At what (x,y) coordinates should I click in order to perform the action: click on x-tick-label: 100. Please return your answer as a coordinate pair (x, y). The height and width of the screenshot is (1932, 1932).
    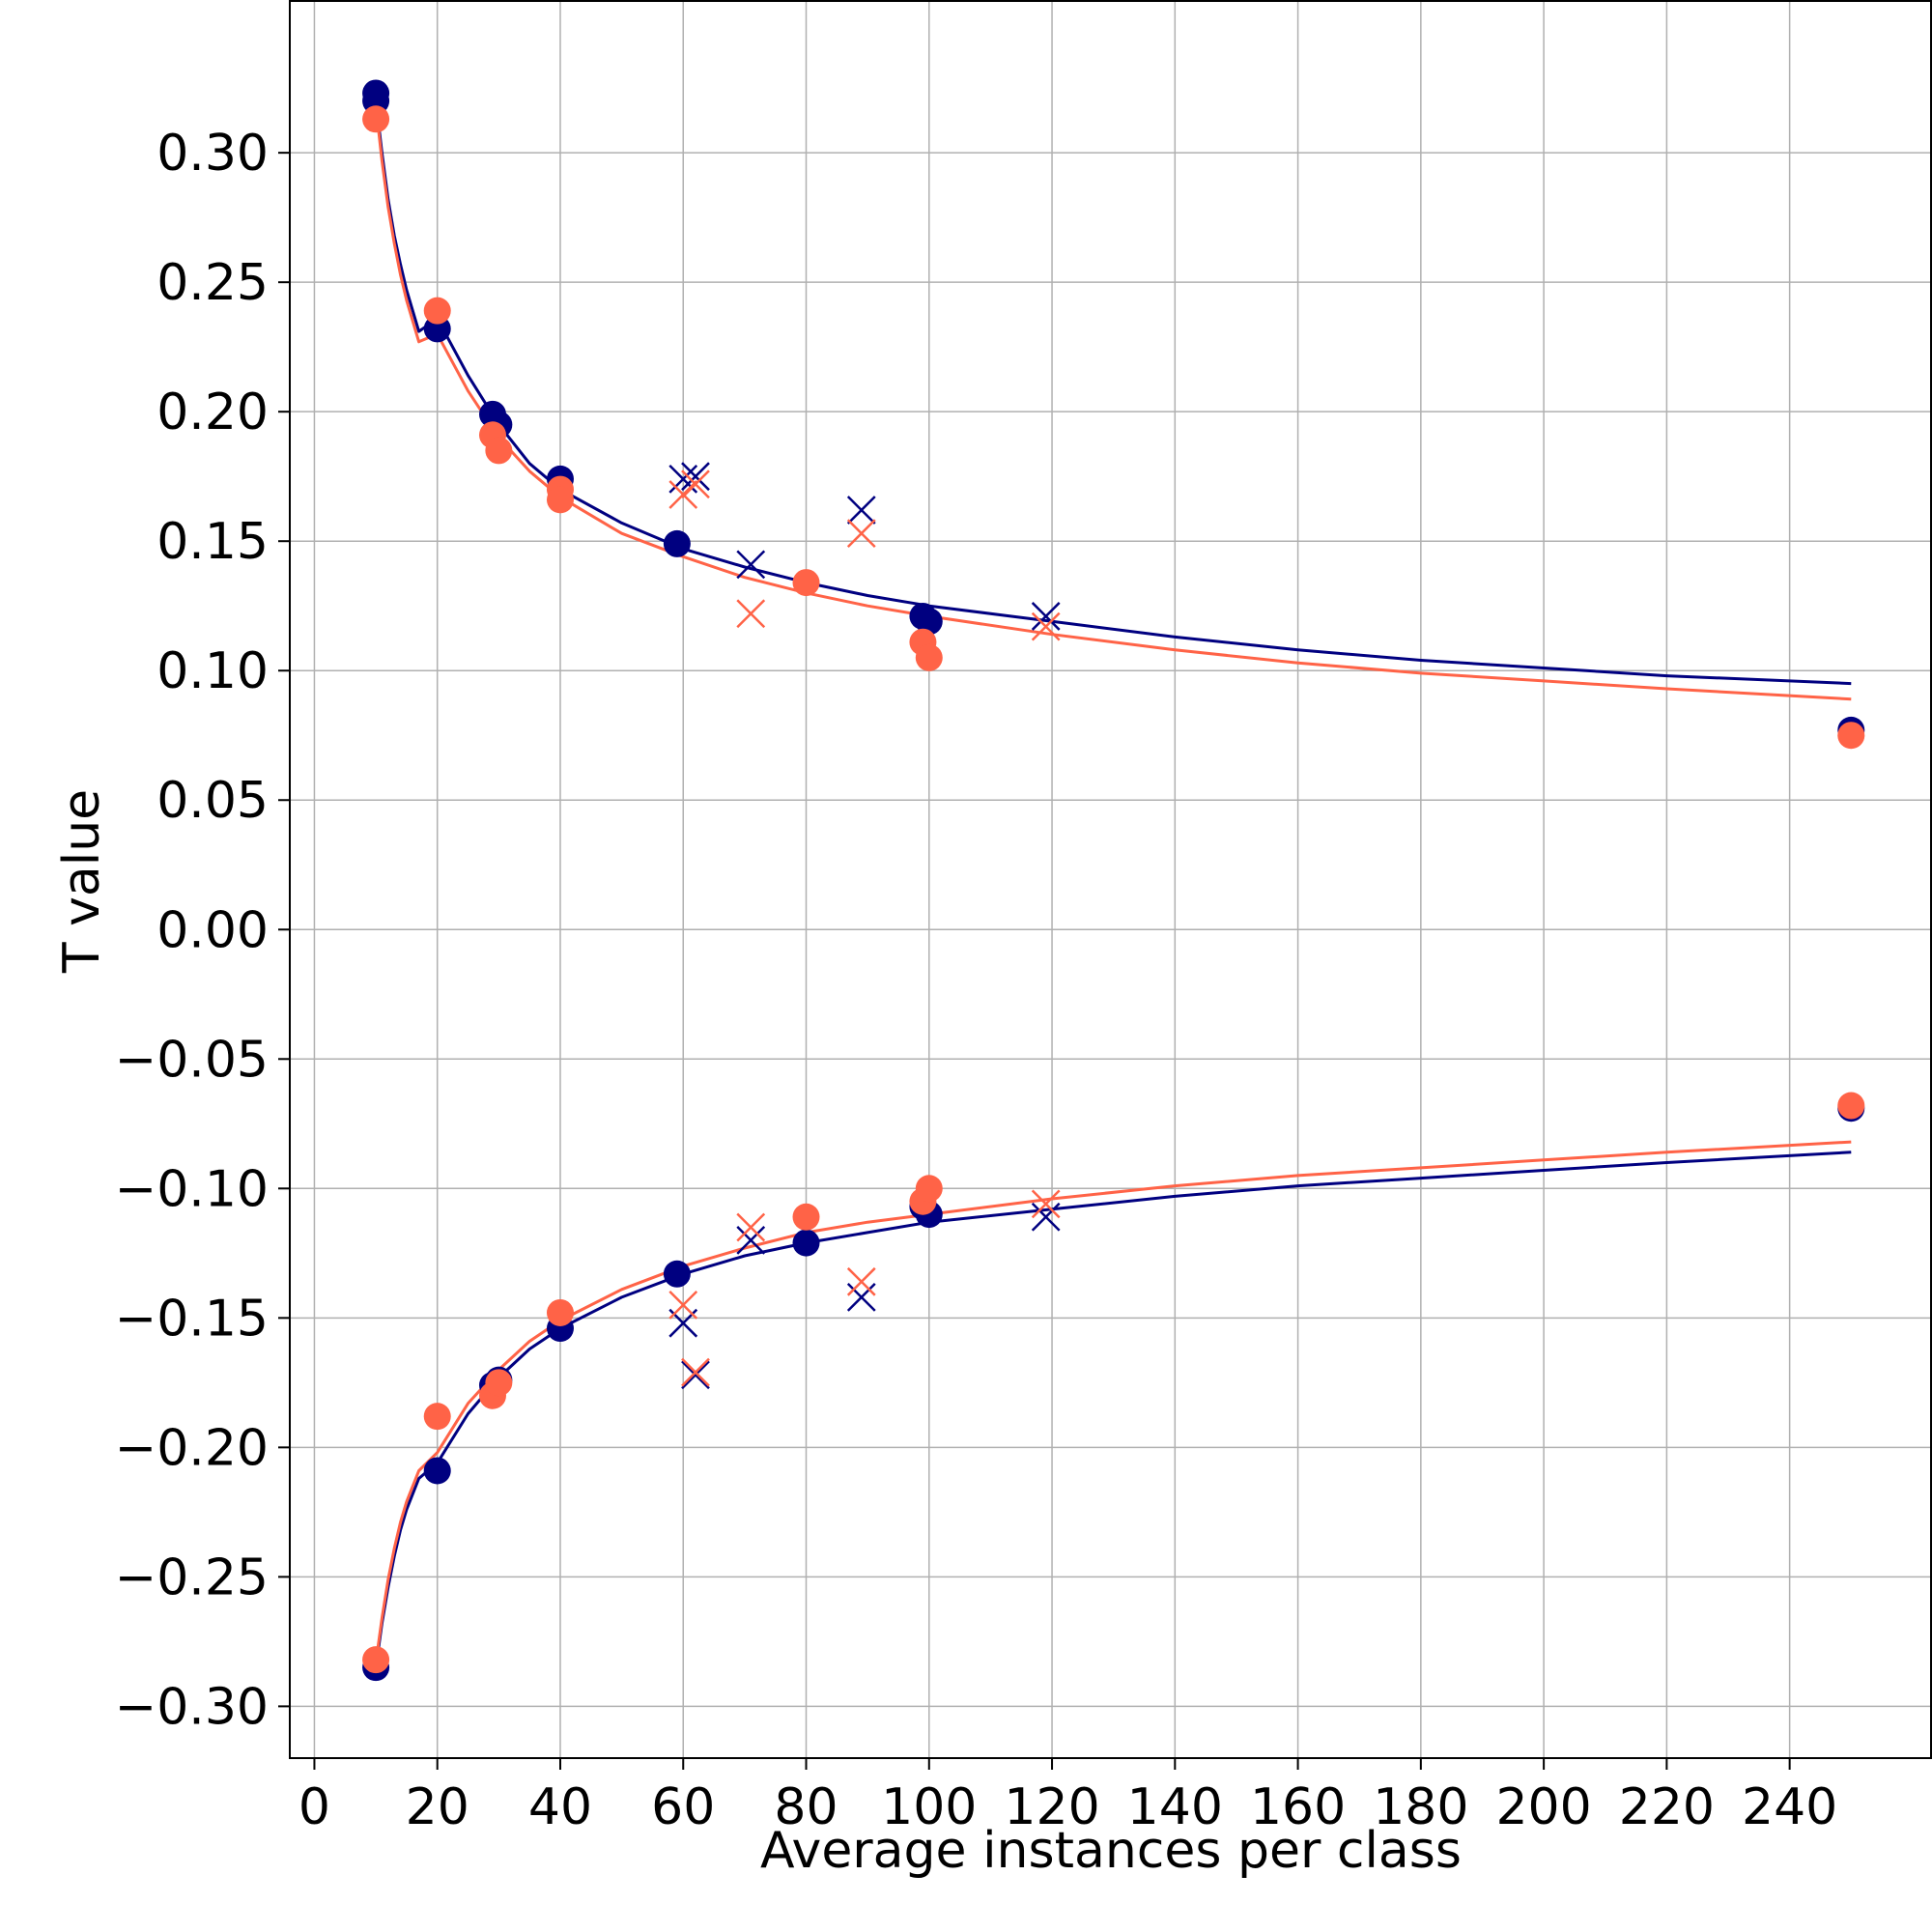
    Looking at the image, I should click on (929, 1807).